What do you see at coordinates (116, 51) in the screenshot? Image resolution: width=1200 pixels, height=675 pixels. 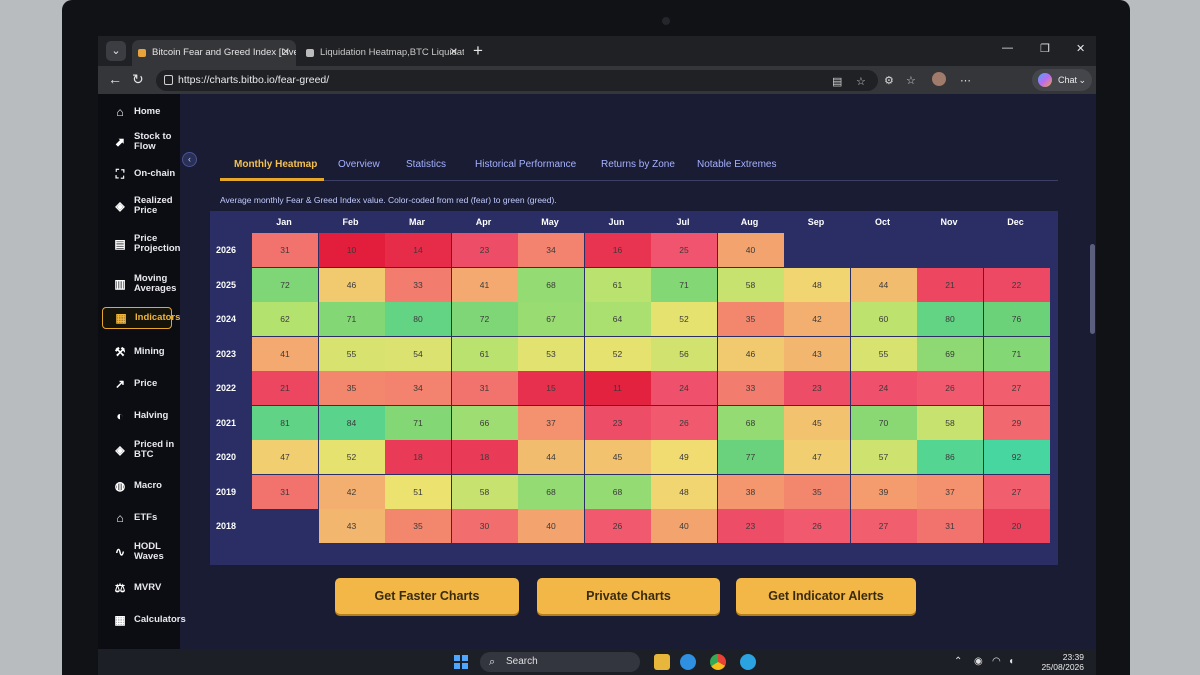 I see `tab-search-icon: ⌄` at bounding box center [116, 51].